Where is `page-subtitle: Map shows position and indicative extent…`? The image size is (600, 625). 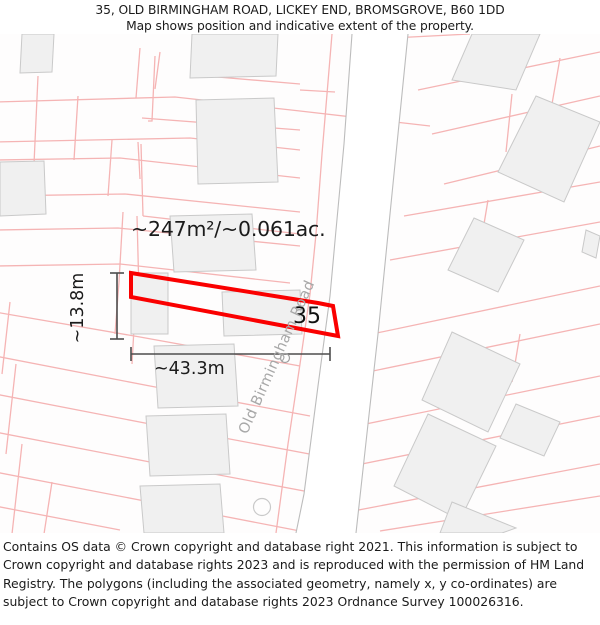 page-subtitle: Map shows position and indicative extent… is located at coordinates (300, 26).